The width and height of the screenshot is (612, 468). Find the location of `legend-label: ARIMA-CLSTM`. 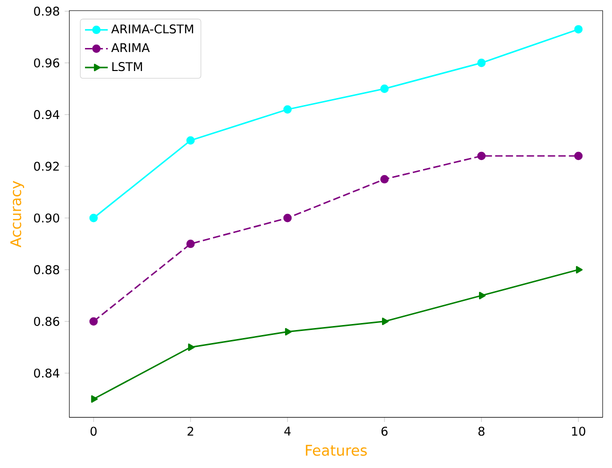

legend-label: ARIMA-CLSTM is located at coordinates (152, 29).